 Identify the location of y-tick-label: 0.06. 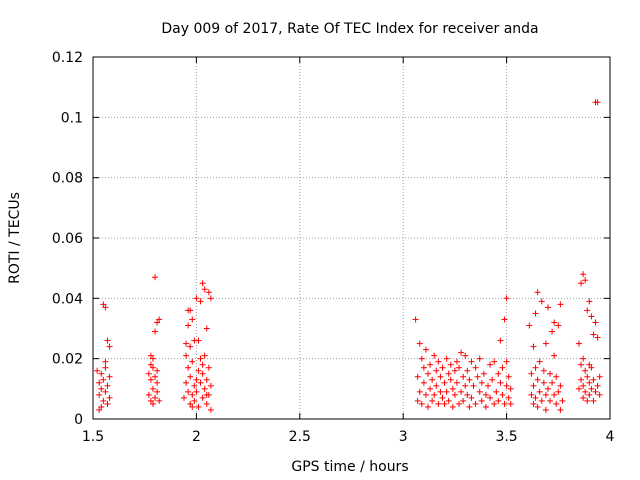
(67, 239).